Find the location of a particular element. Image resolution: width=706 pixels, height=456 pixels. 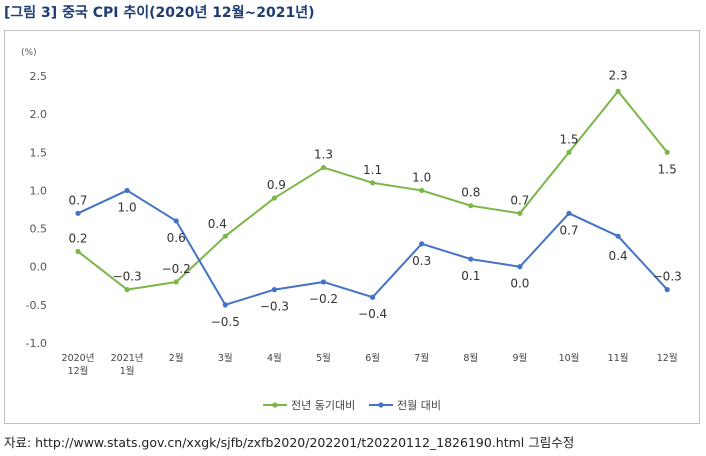

data-label: 0.6 is located at coordinates (176, 238).